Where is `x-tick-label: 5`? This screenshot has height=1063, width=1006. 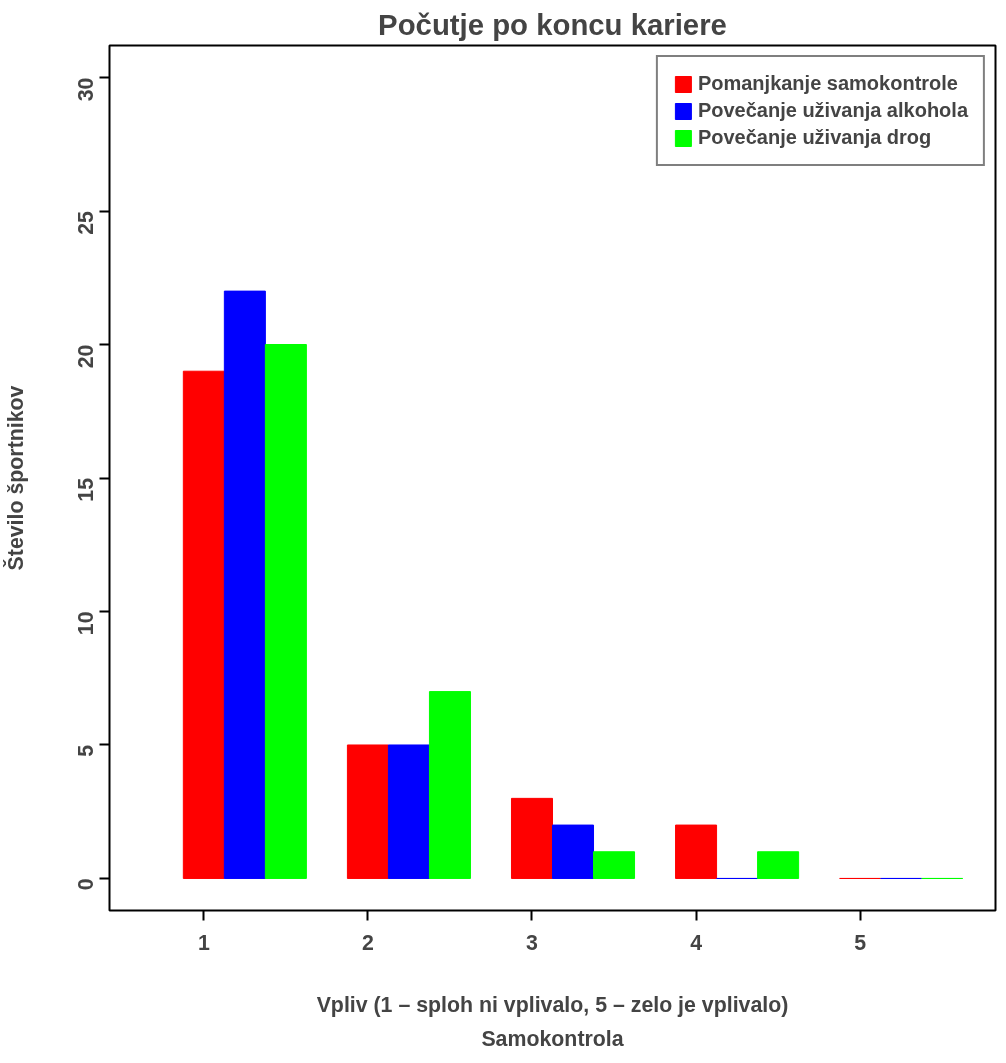 x-tick-label: 5 is located at coordinates (860, 942).